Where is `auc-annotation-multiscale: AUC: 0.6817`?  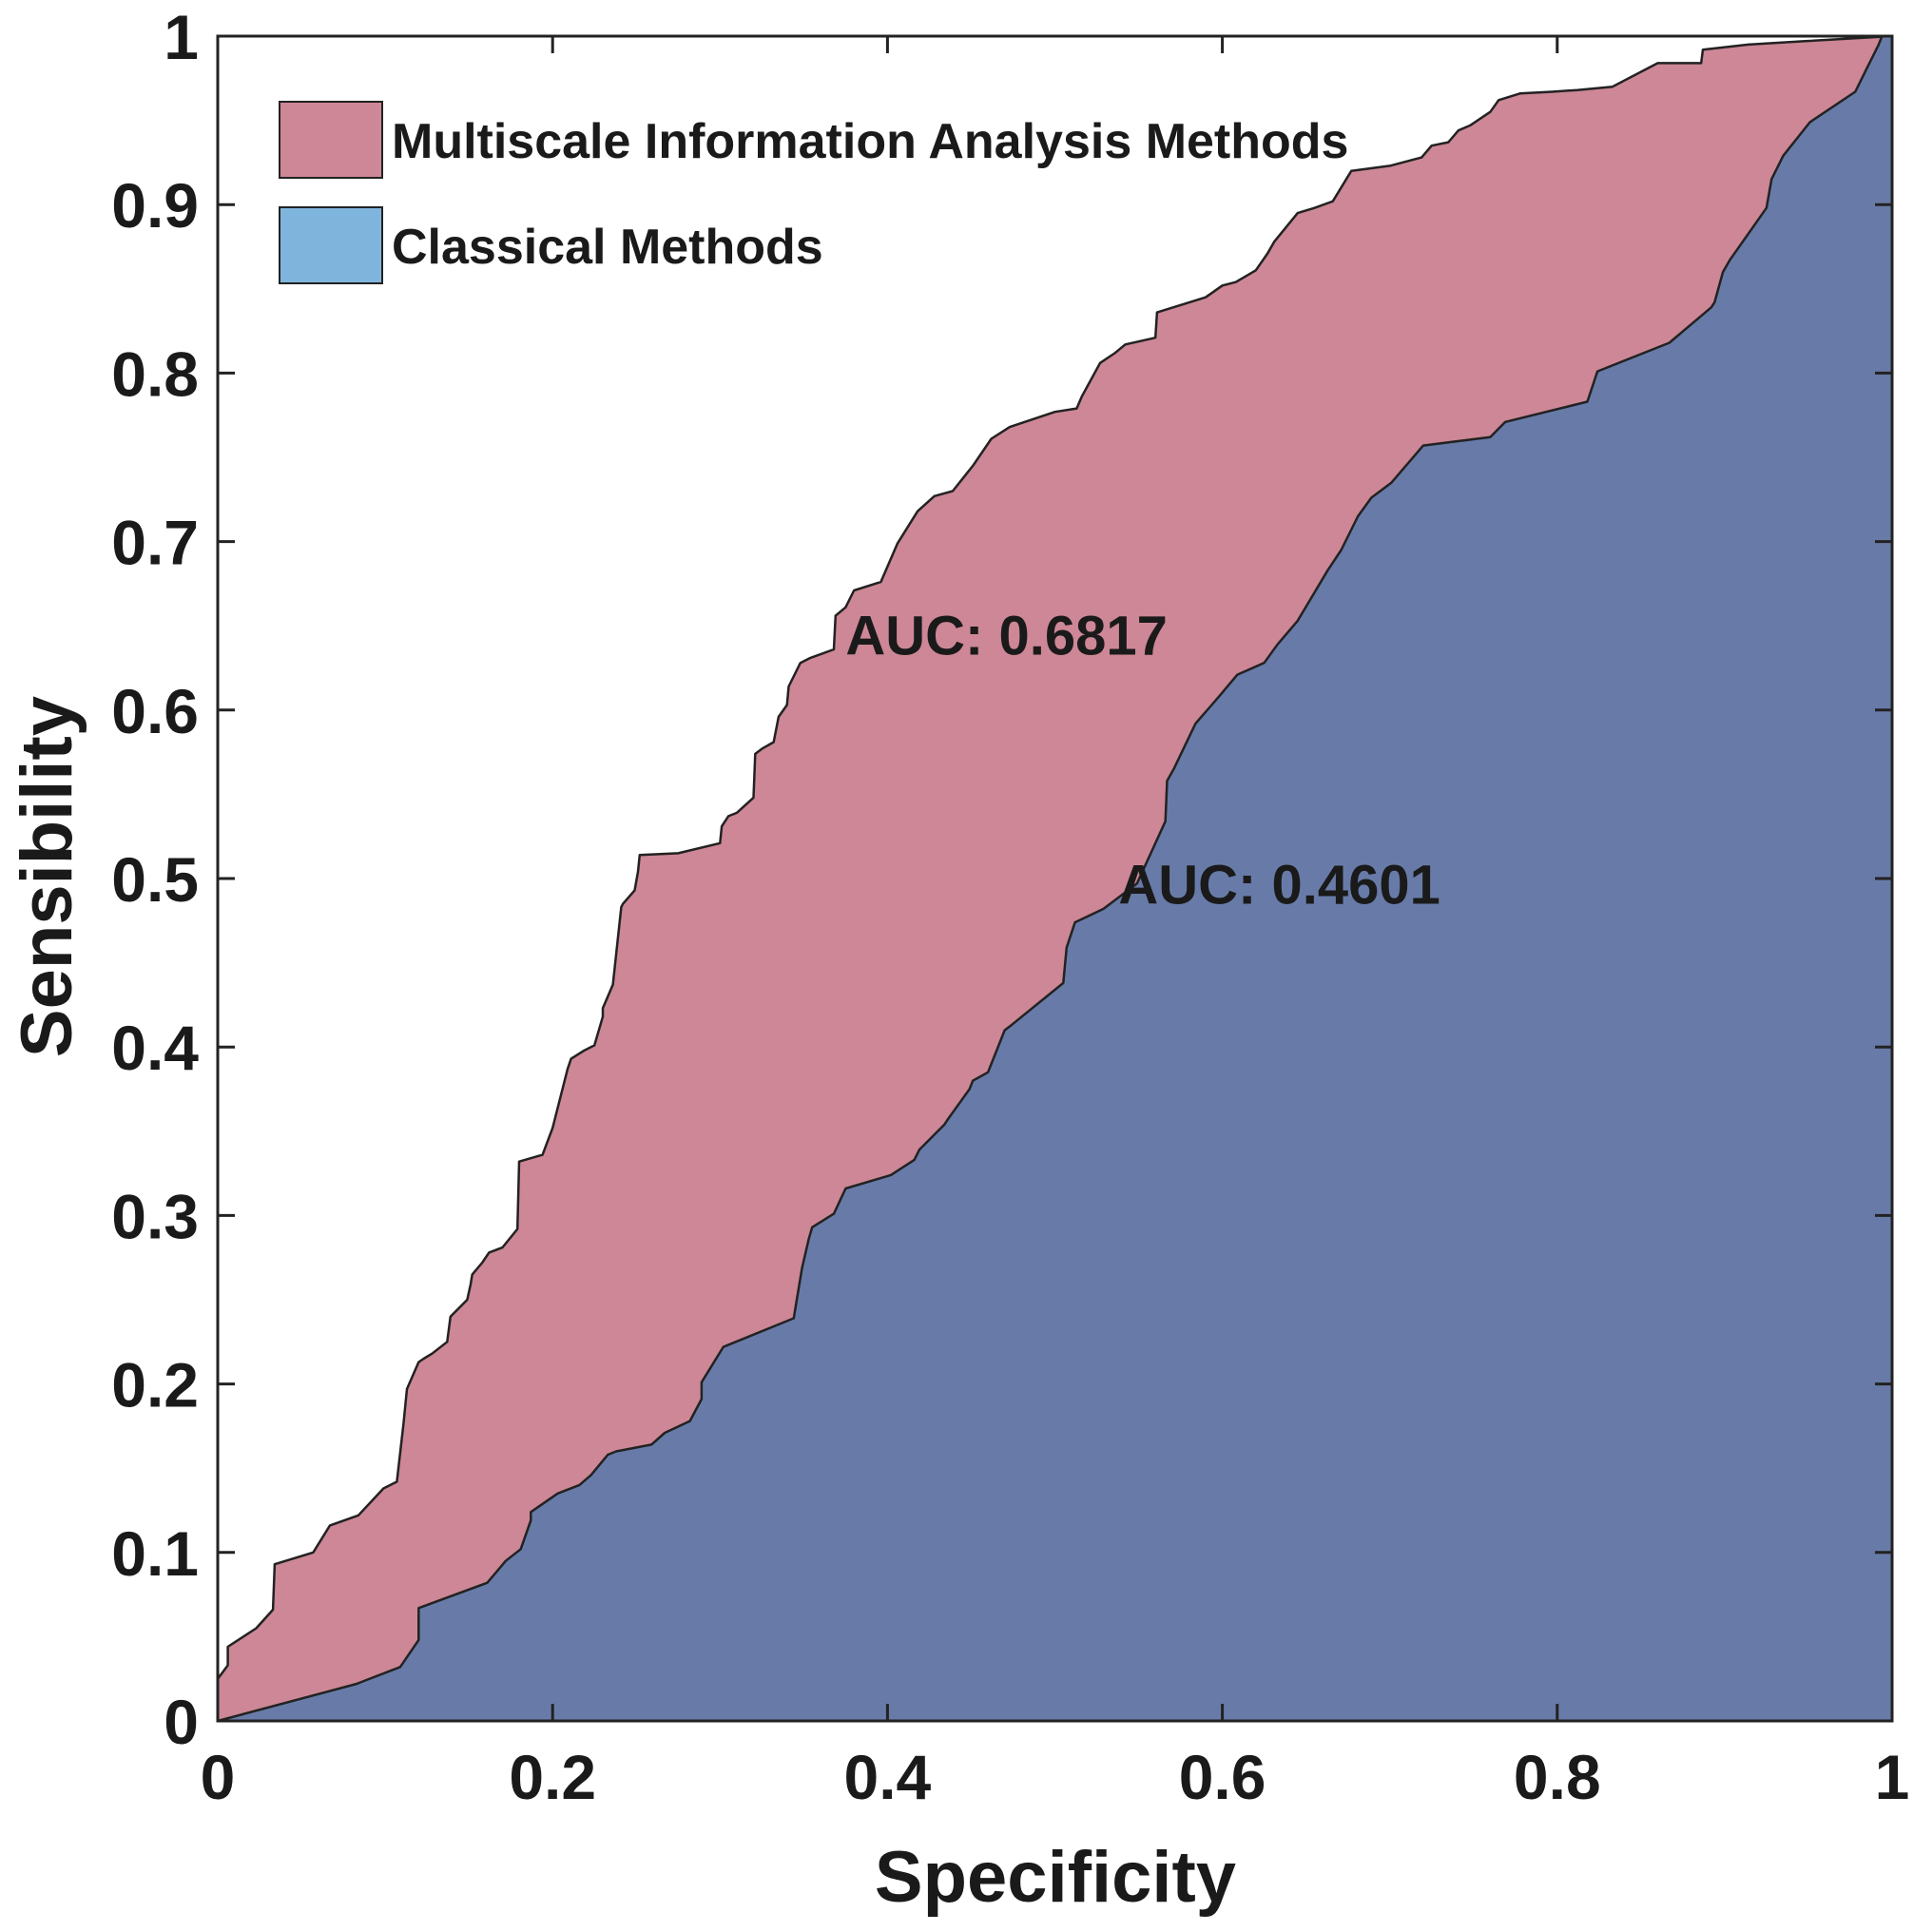 auc-annotation-multiscale: AUC: 0.6817 is located at coordinates (1006, 636).